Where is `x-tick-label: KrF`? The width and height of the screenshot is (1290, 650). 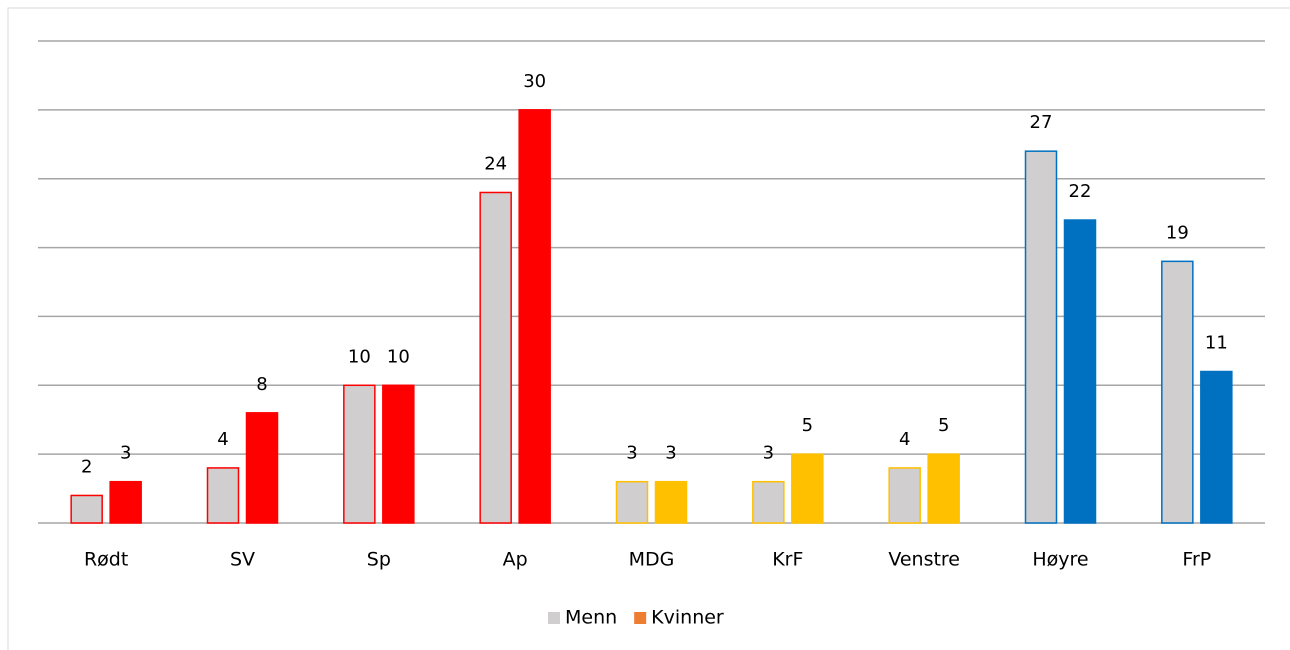 x-tick-label: KrF is located at coordinates (787, 560).